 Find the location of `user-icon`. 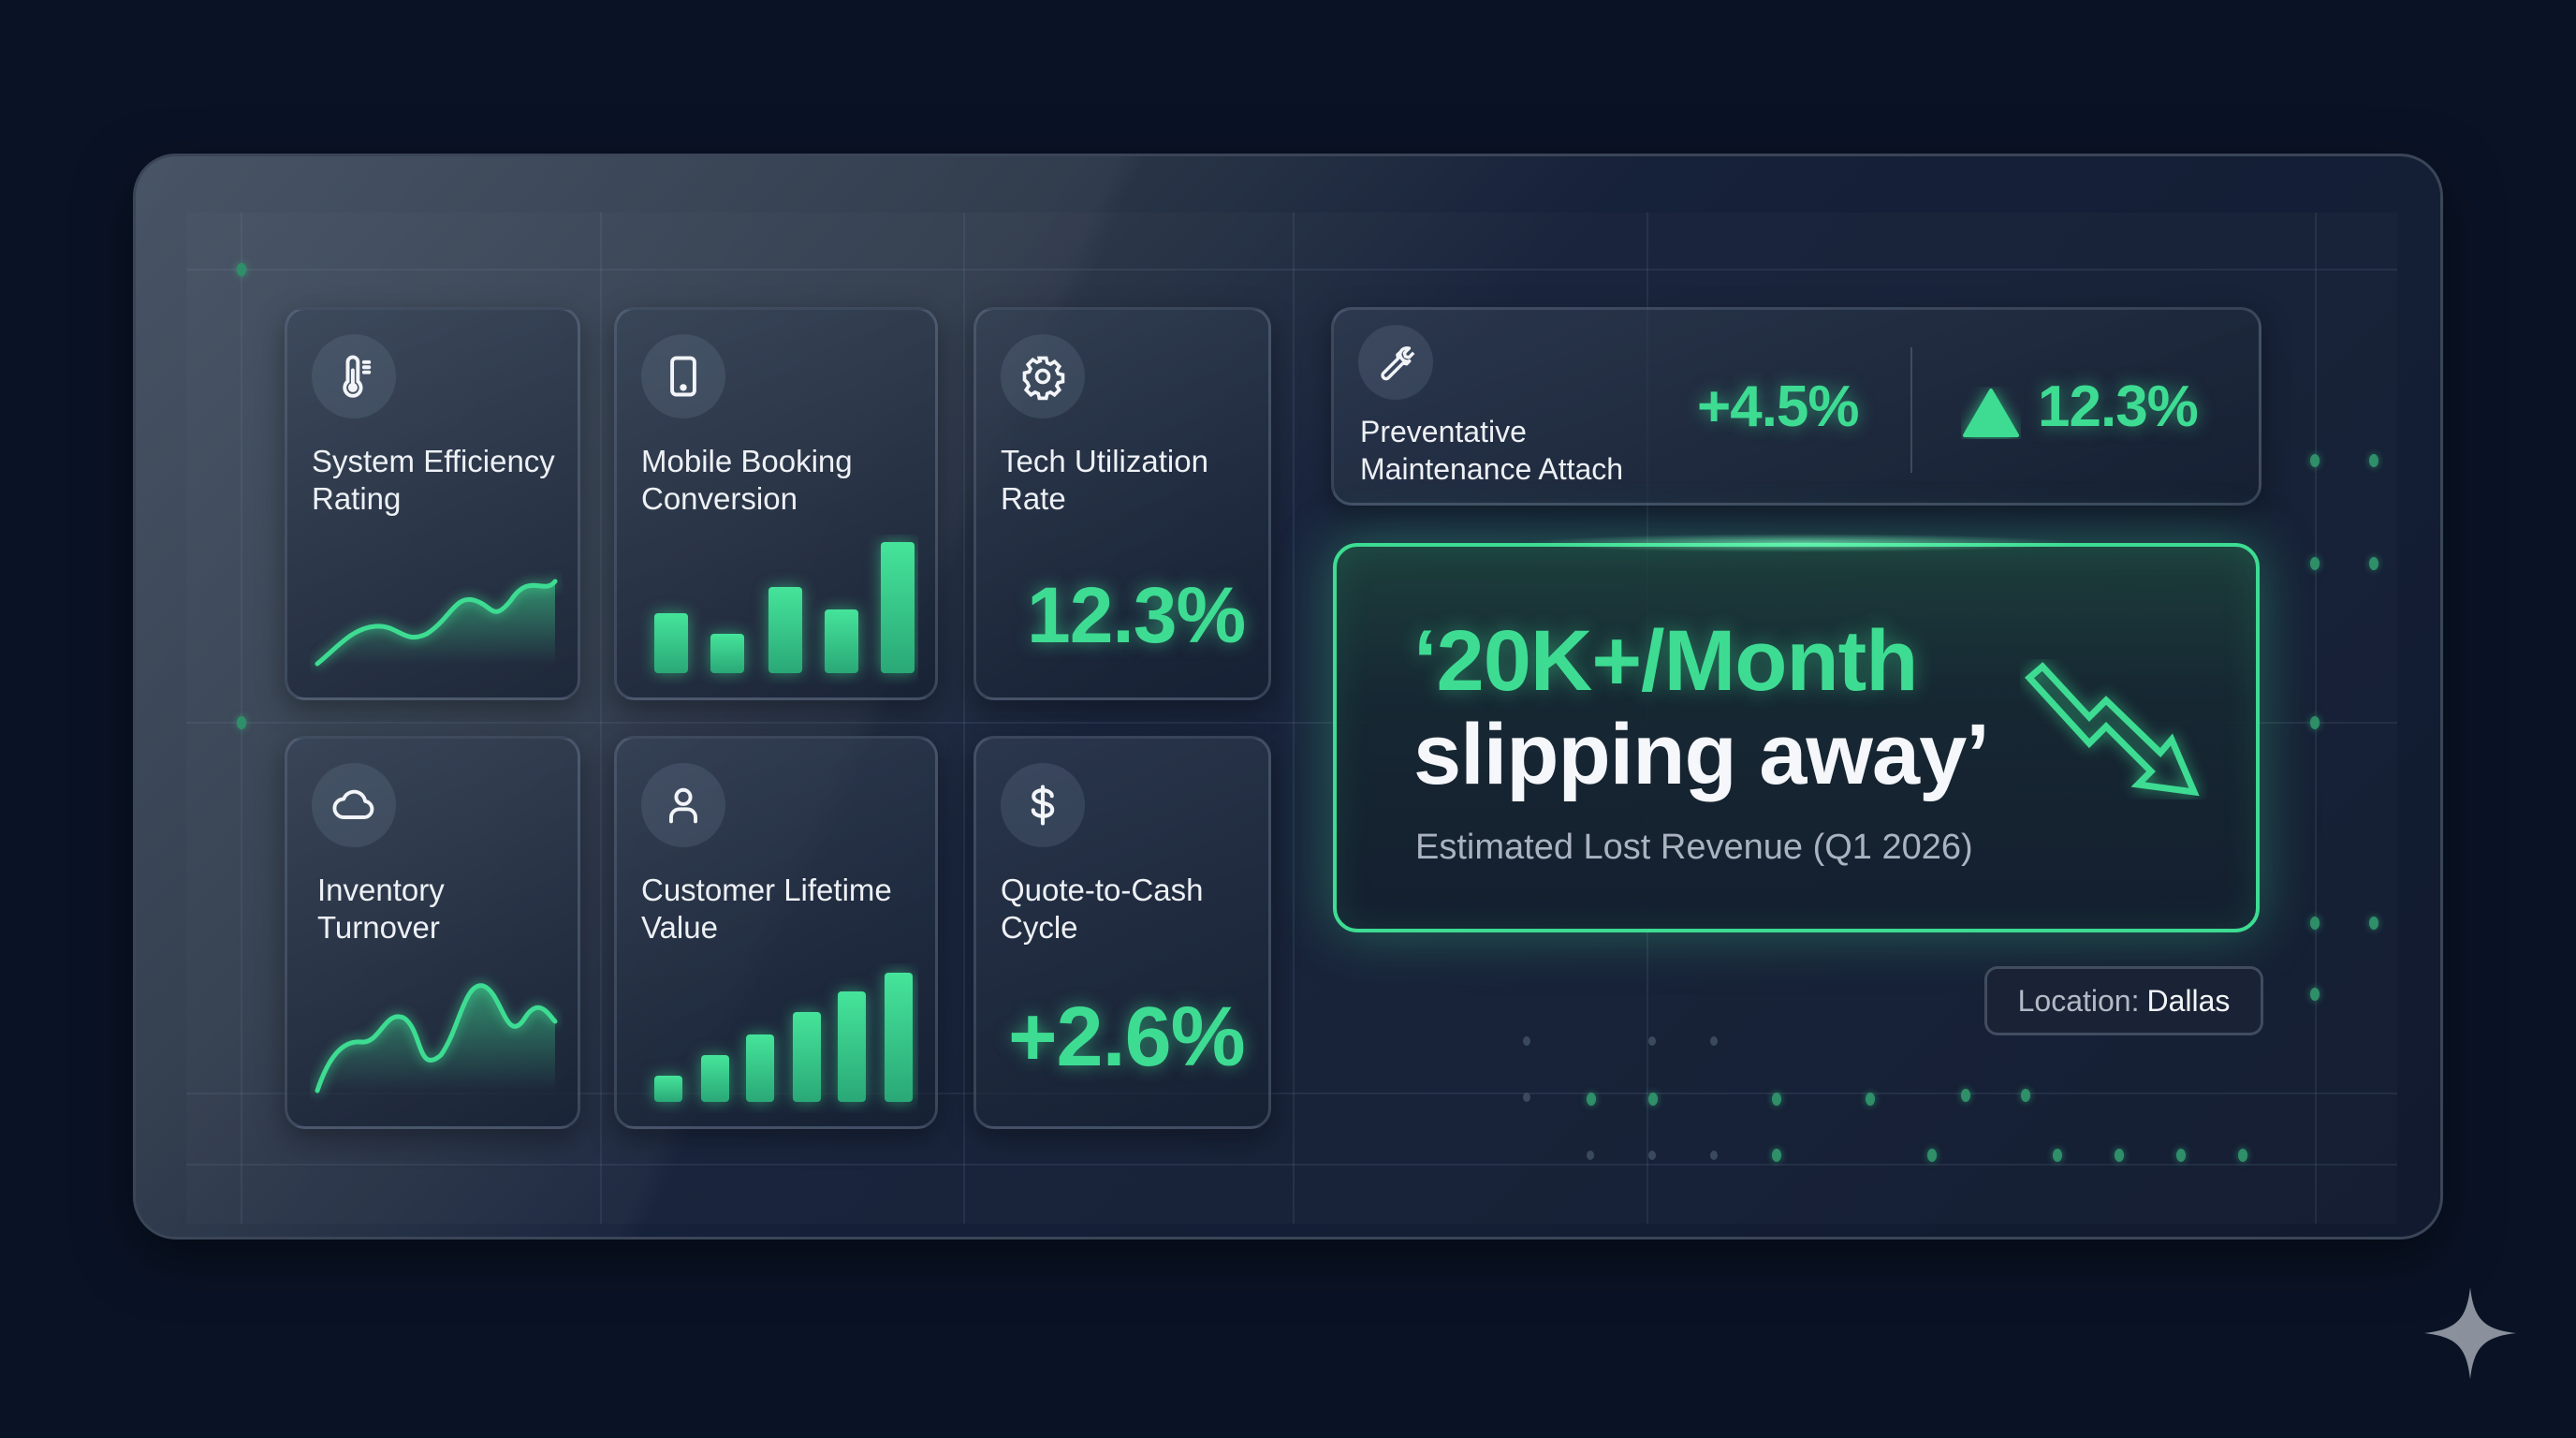

user-icon is located at coordinates (683, 805).